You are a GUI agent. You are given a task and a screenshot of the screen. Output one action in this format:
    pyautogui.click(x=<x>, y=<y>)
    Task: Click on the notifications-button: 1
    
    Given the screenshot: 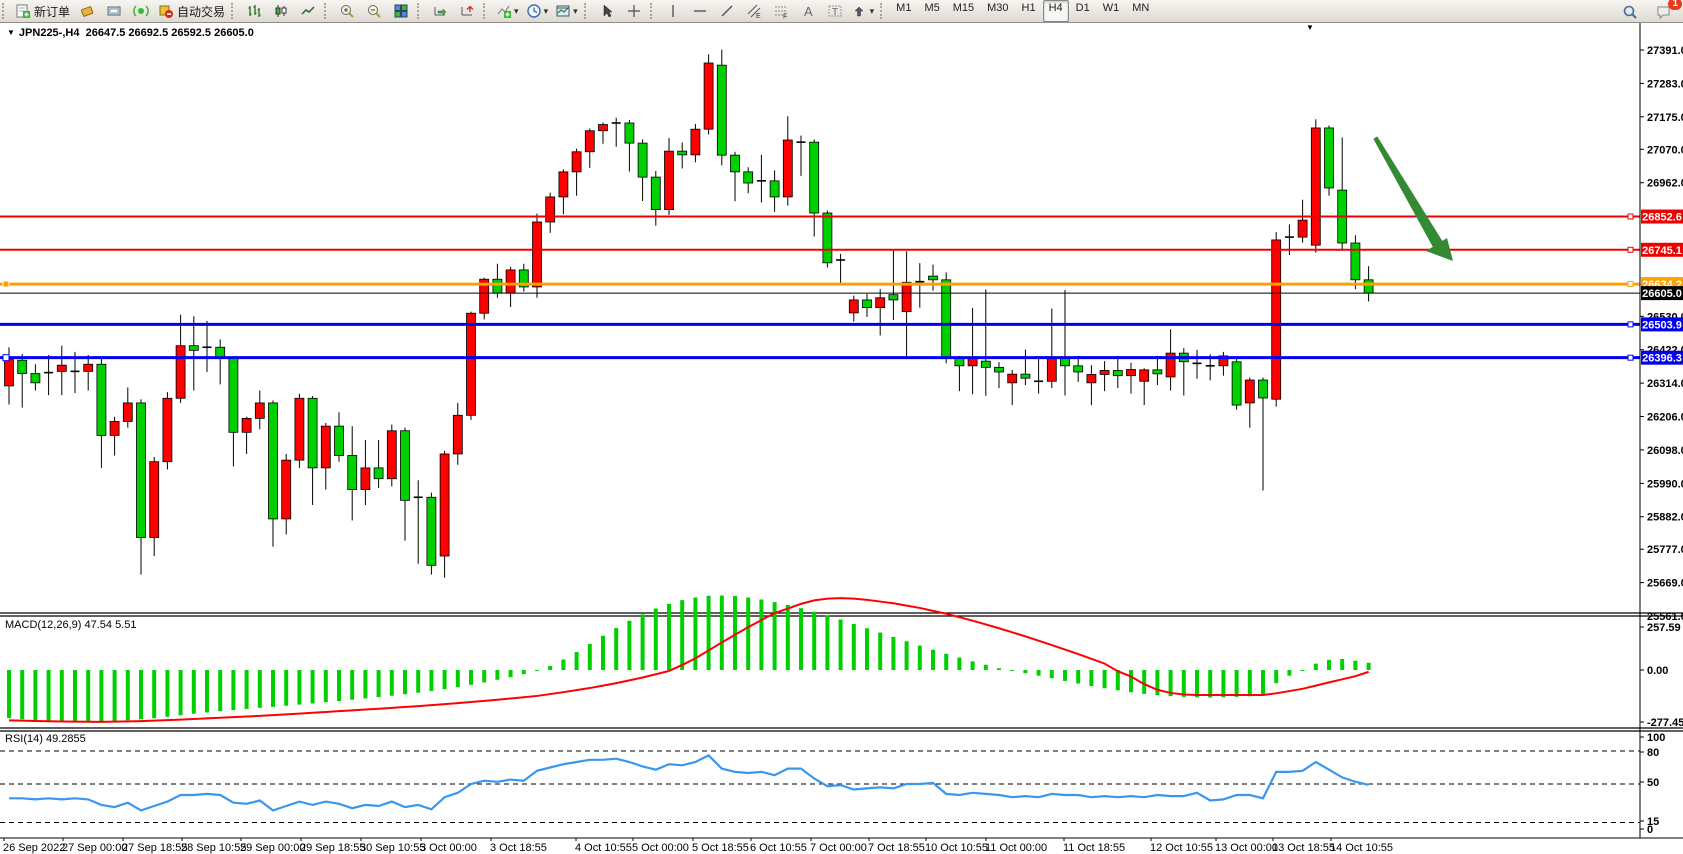 What is the action you would take?
    pyautogui.click(x=1666, y=11)
    